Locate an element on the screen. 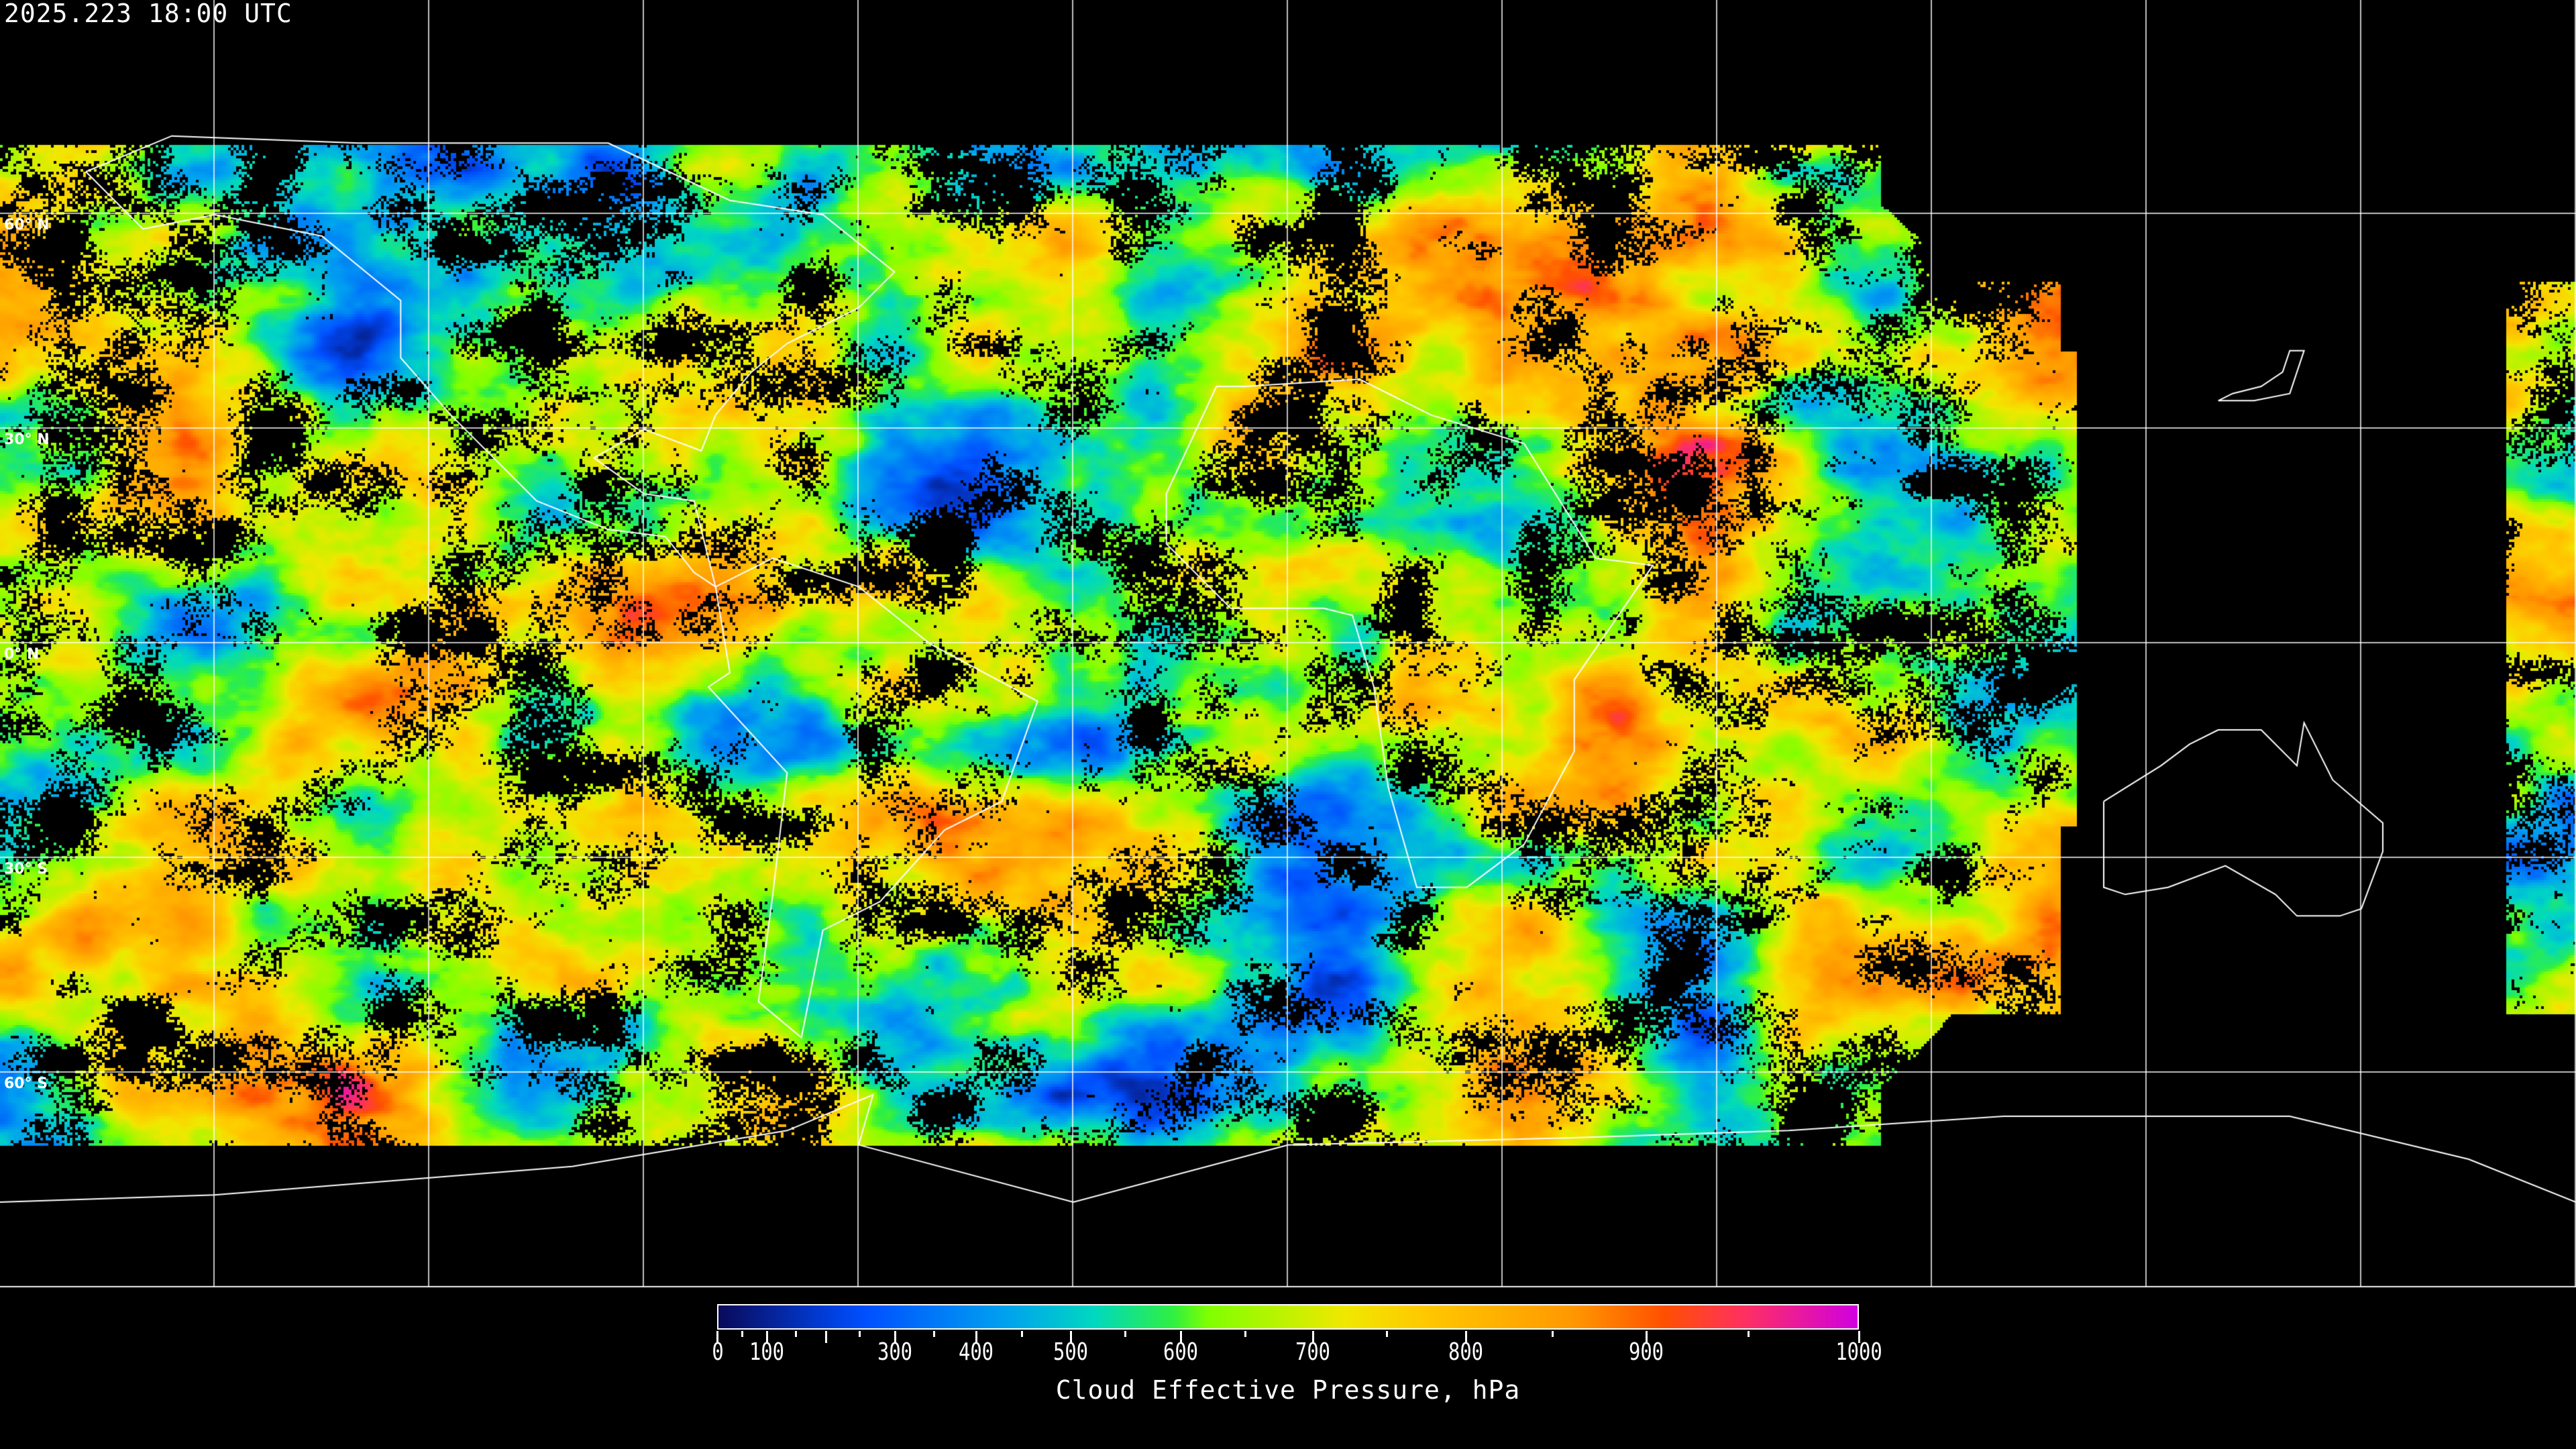  timestamp-title: 2025.223 18:00 UTC is located at coordinates (148, 14).